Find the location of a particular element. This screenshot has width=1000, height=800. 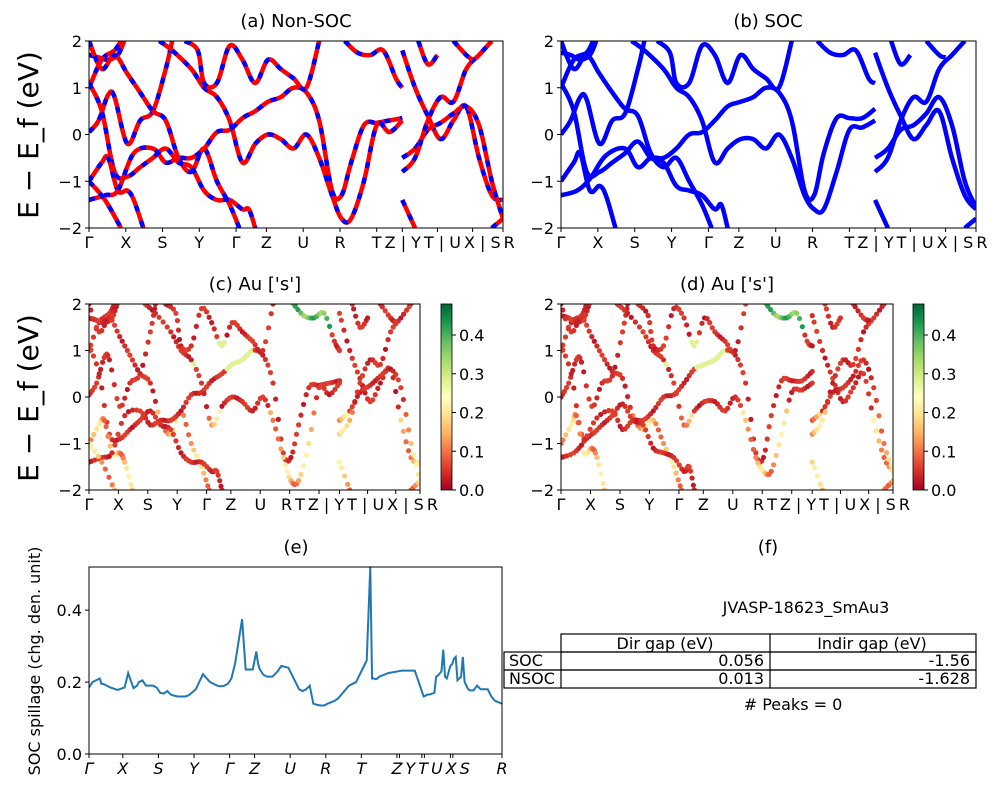

panel-b-xtick-label: Z is located at coordinates (738, 242).